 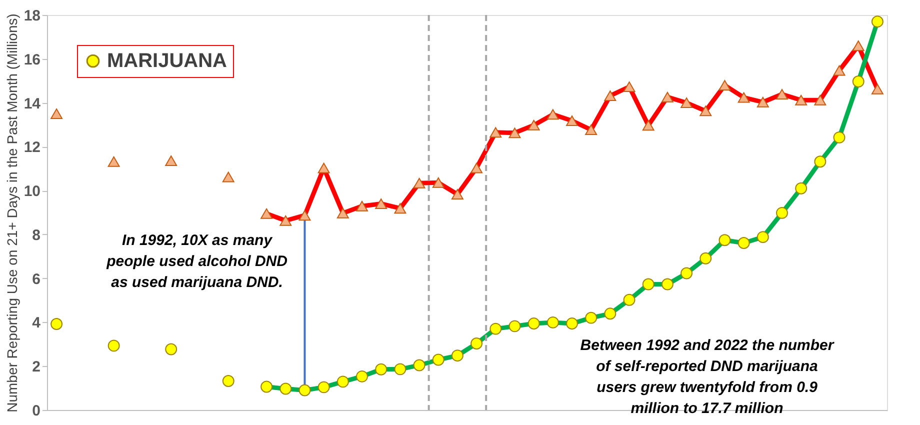 I want to click on y-axis-title: Number Reporting Use on 21+ Days in the Past Month (Millions), so click(x=12, y=213).